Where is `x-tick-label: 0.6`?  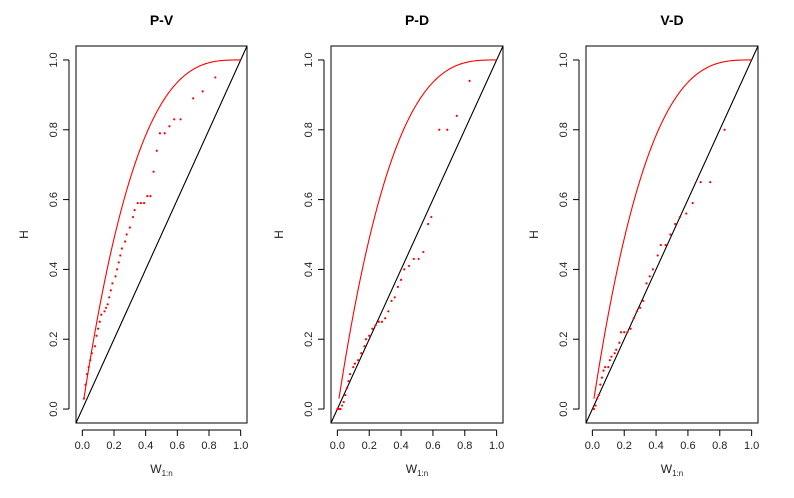 x-tick-label: 0.6 is located at coordinates (177, 446).